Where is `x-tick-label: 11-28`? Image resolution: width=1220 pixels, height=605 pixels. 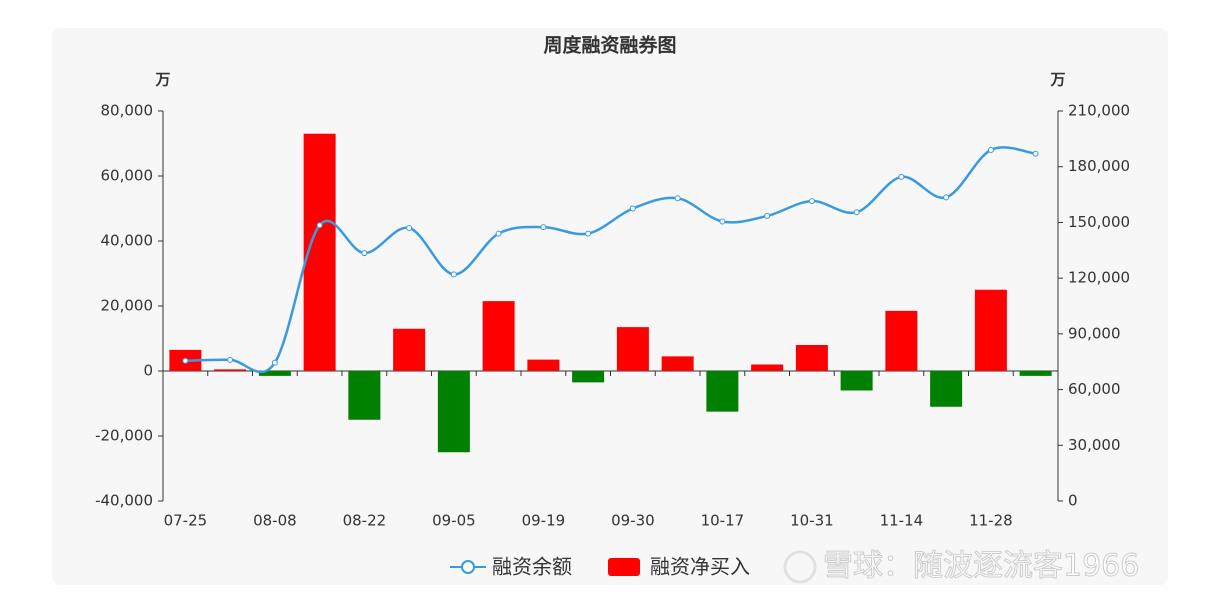 x-tick-label: 11-28 is located at coordinates (991, 521).